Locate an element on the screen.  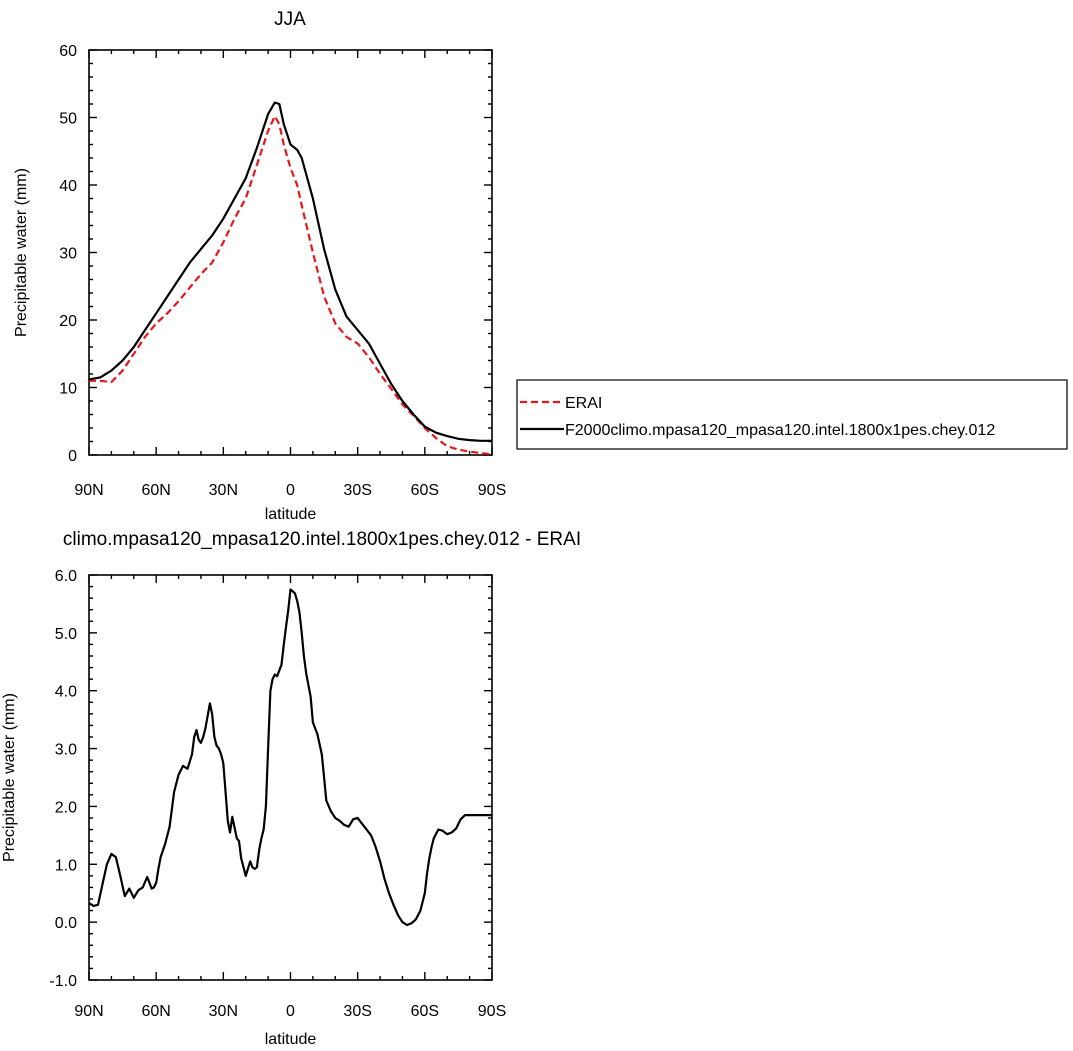
y-tick-label: 50 is located at coordinates (68, 119).